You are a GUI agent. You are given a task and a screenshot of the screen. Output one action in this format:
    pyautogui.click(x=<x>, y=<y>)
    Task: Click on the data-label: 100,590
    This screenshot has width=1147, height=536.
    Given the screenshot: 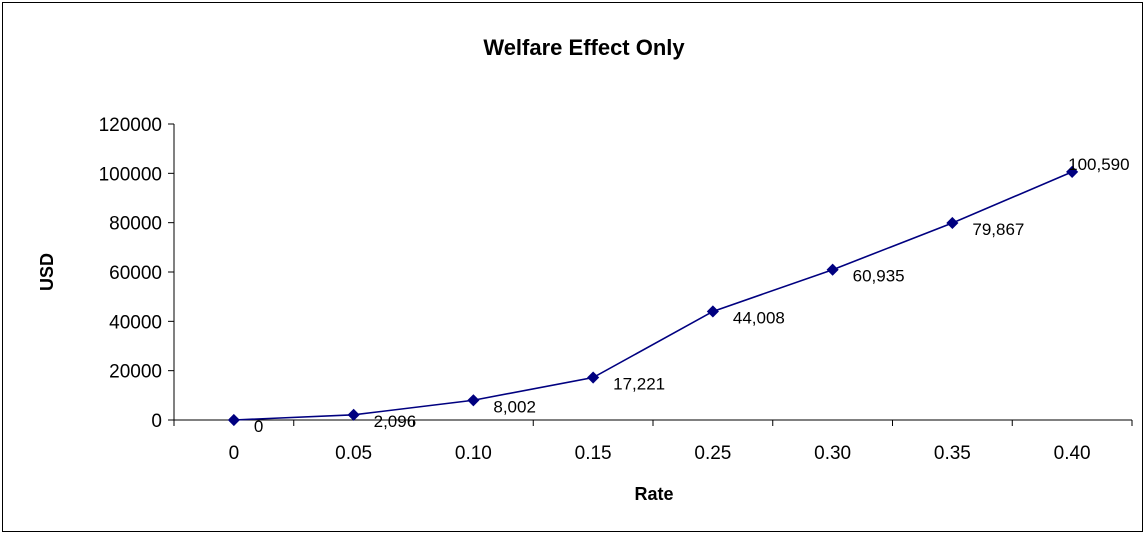 What is the action you would take?
    pyautogui.click(x=1098, y=164)
    